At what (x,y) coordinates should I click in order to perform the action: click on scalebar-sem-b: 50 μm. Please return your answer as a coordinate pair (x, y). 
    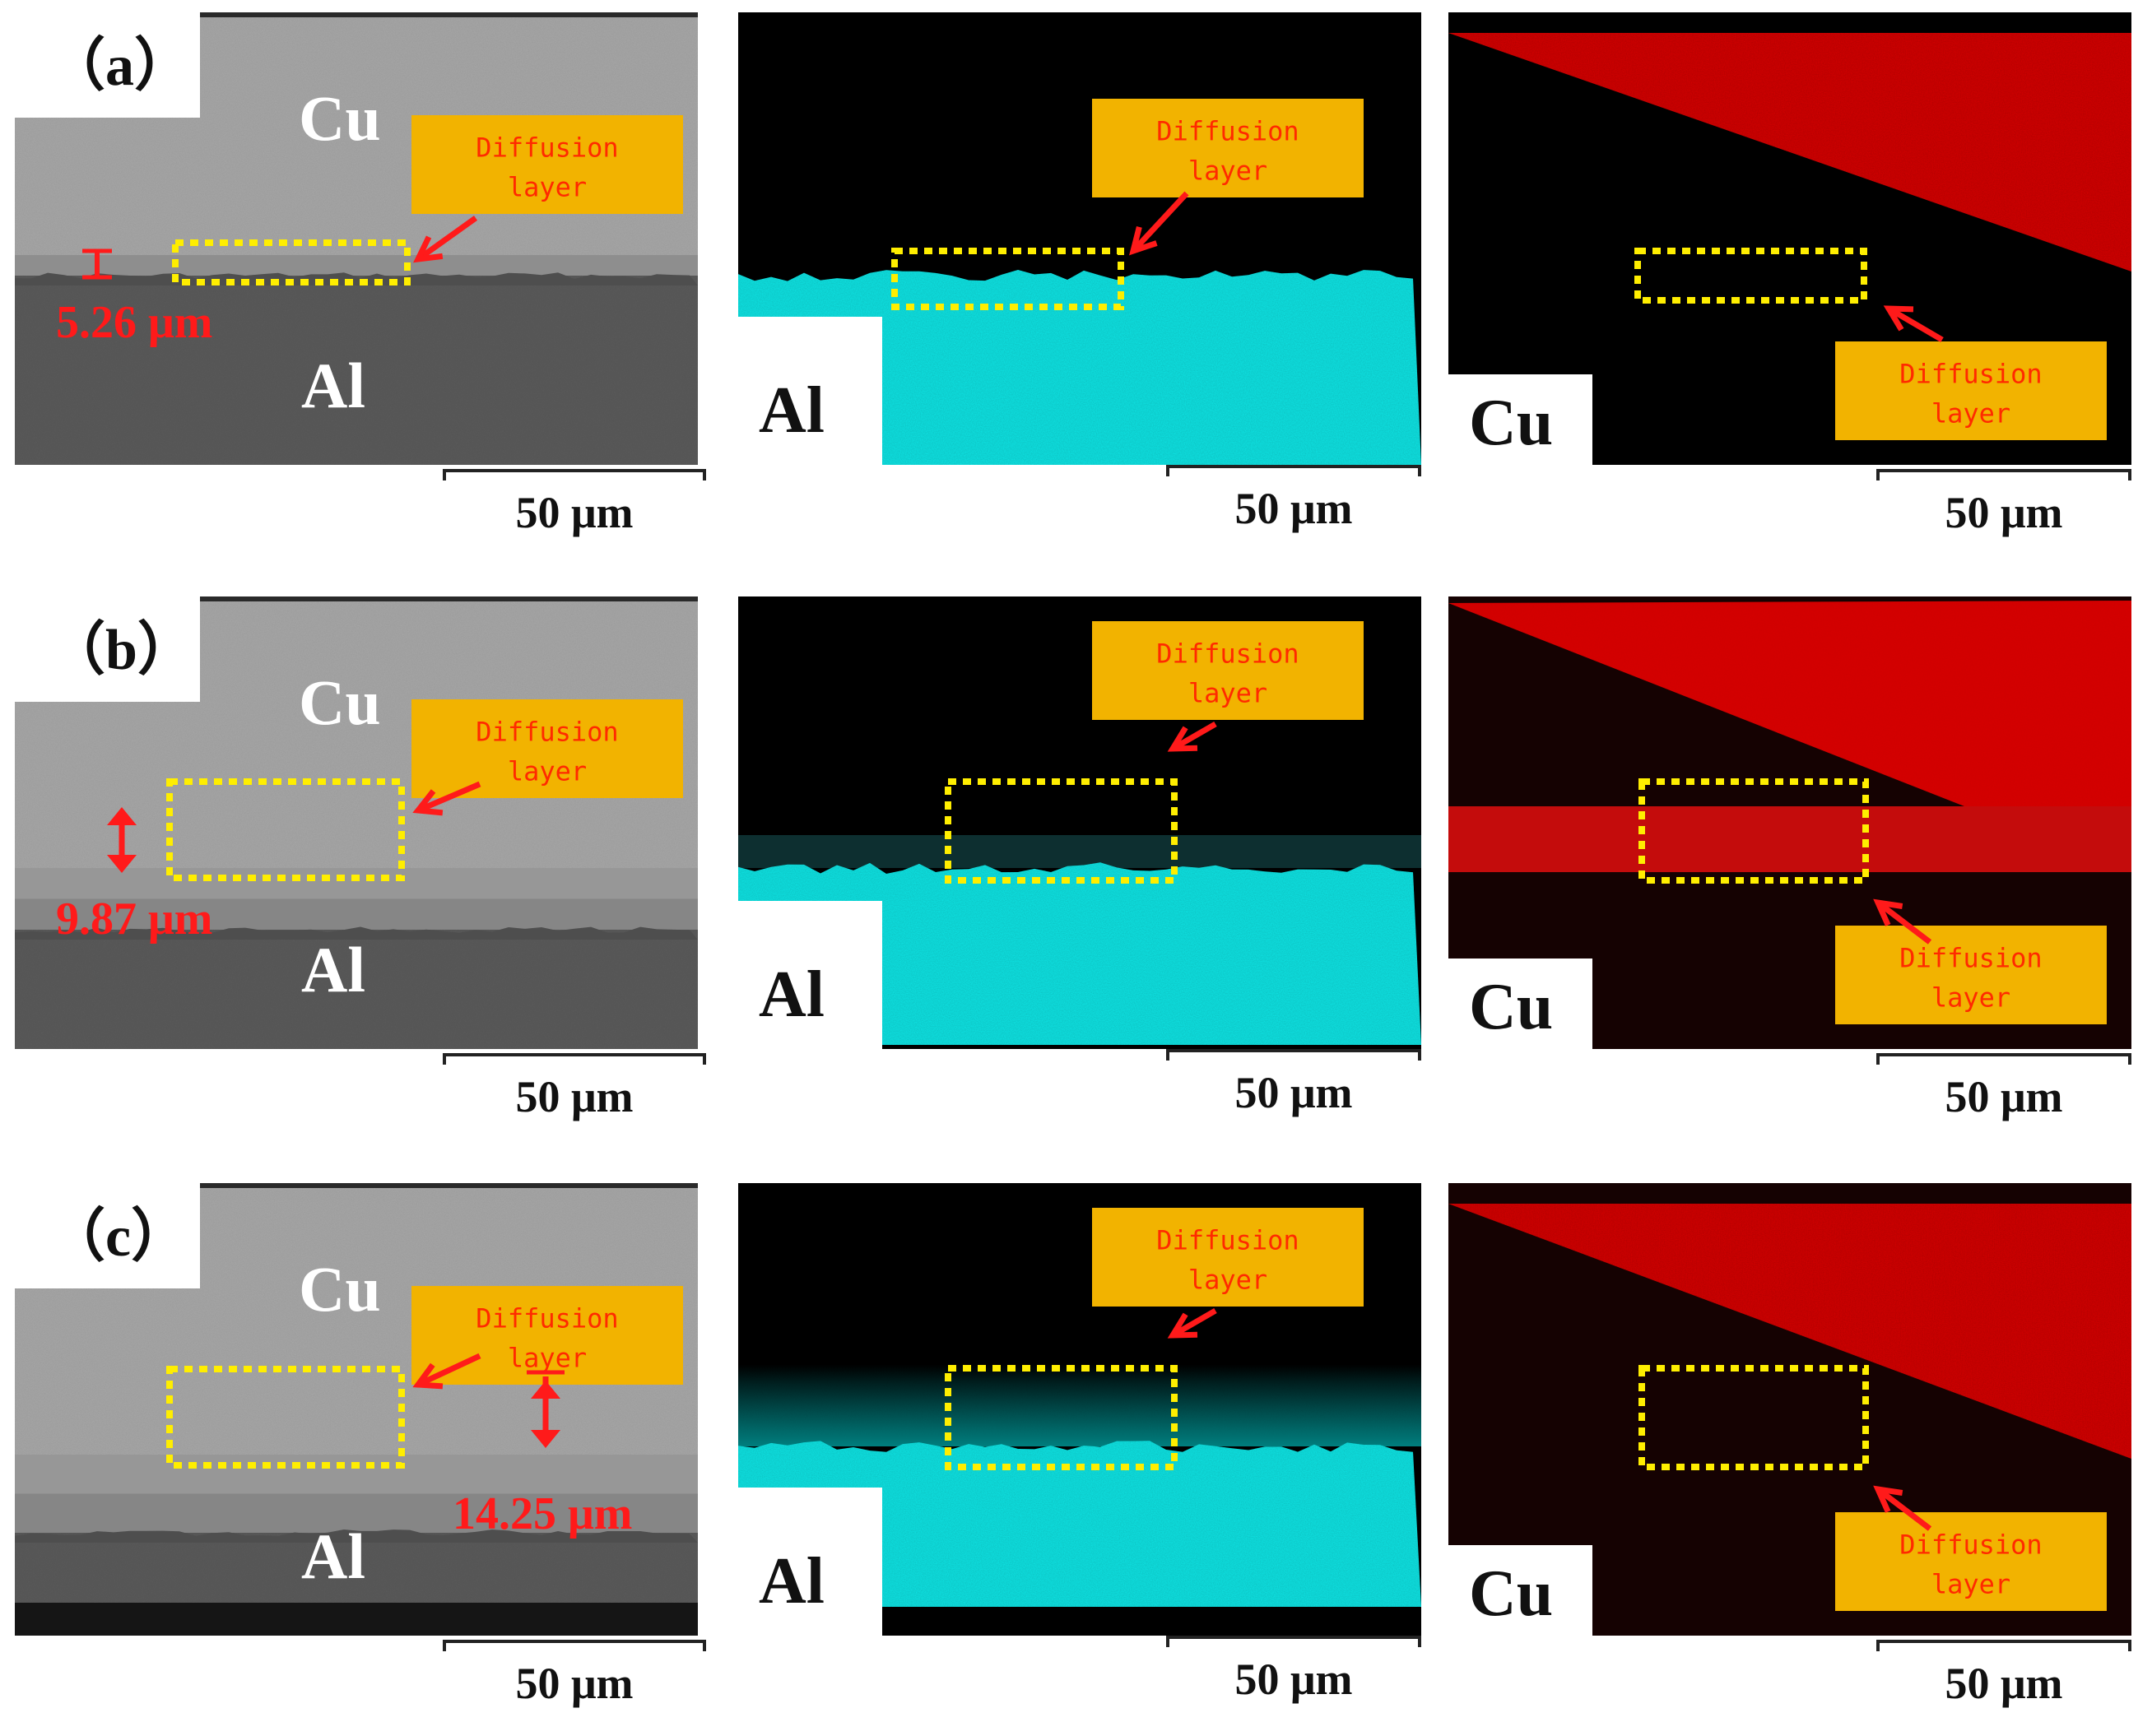
    Looking at the image, I should click on (574, 1094).